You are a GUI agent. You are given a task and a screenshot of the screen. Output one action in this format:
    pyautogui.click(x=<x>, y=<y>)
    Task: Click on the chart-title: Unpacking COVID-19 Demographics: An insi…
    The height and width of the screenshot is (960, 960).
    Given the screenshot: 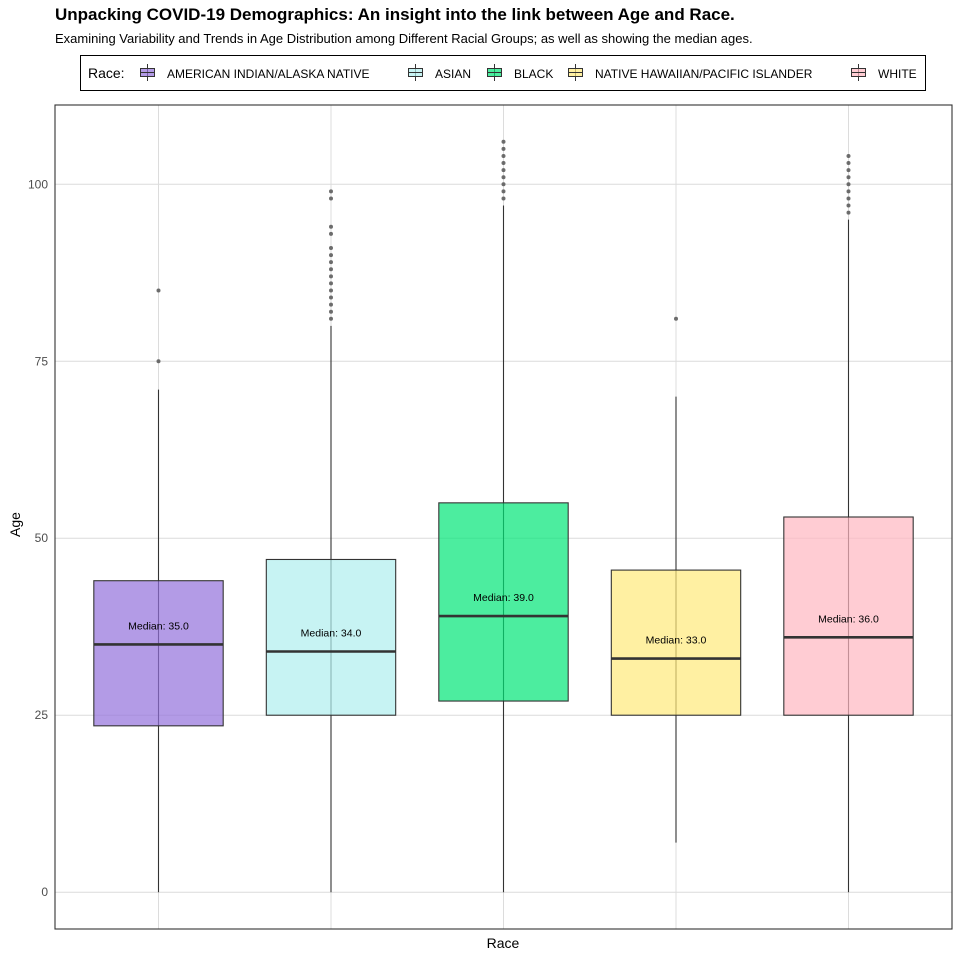 What is the action you would take?
    pyautogui.click(x=395, y=14)
    